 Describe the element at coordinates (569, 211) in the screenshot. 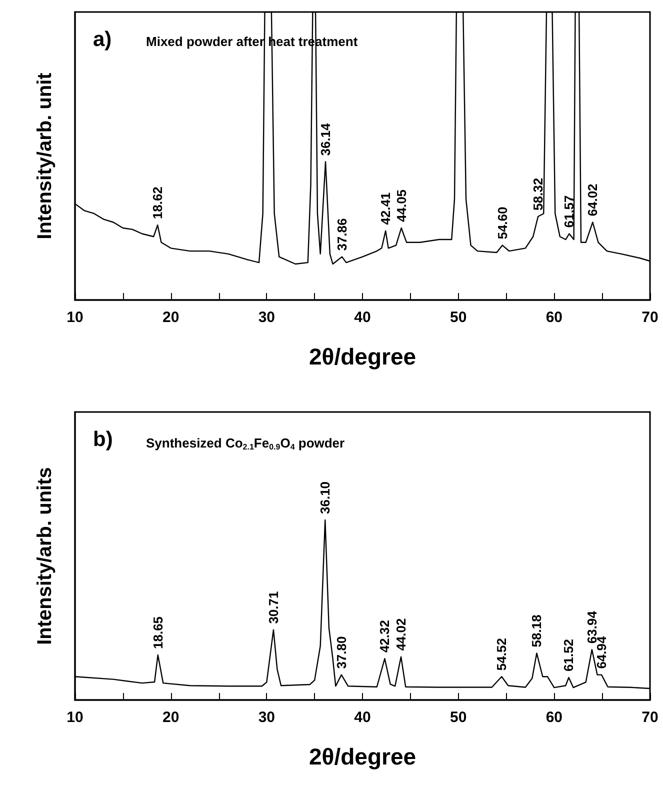

I see `annotation: 61.57` at that location.